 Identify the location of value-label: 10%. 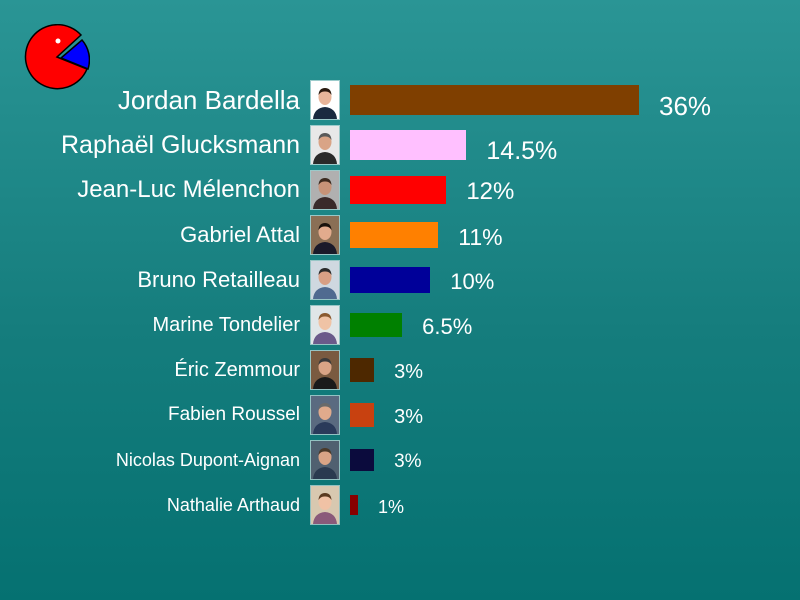
(472, 281).